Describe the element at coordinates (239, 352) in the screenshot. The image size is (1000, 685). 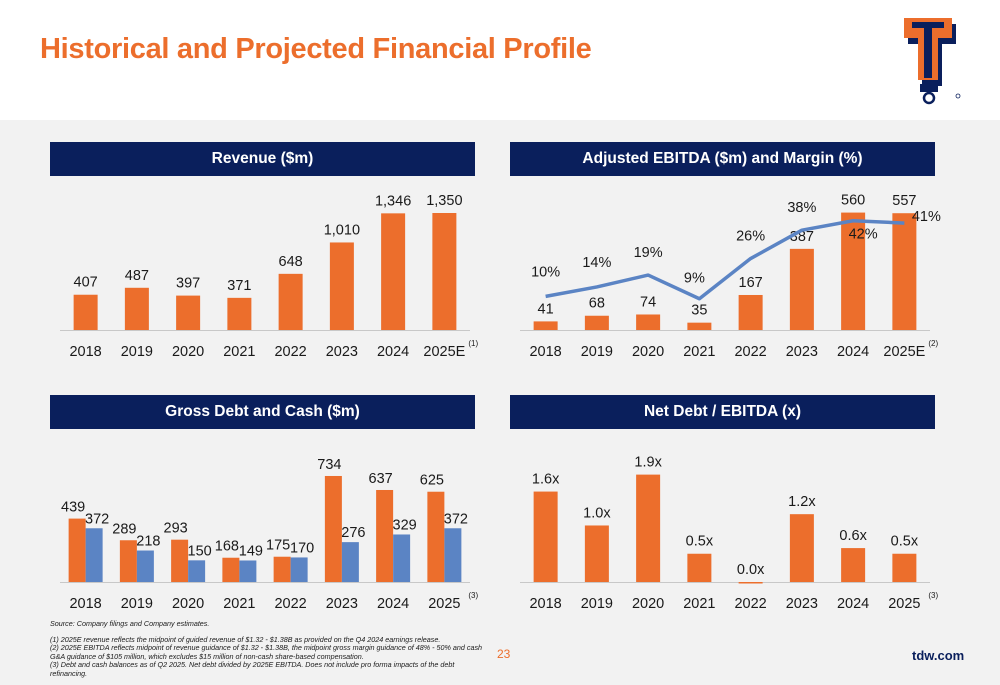
I see `x-tick-label-3: 2021` at that location.